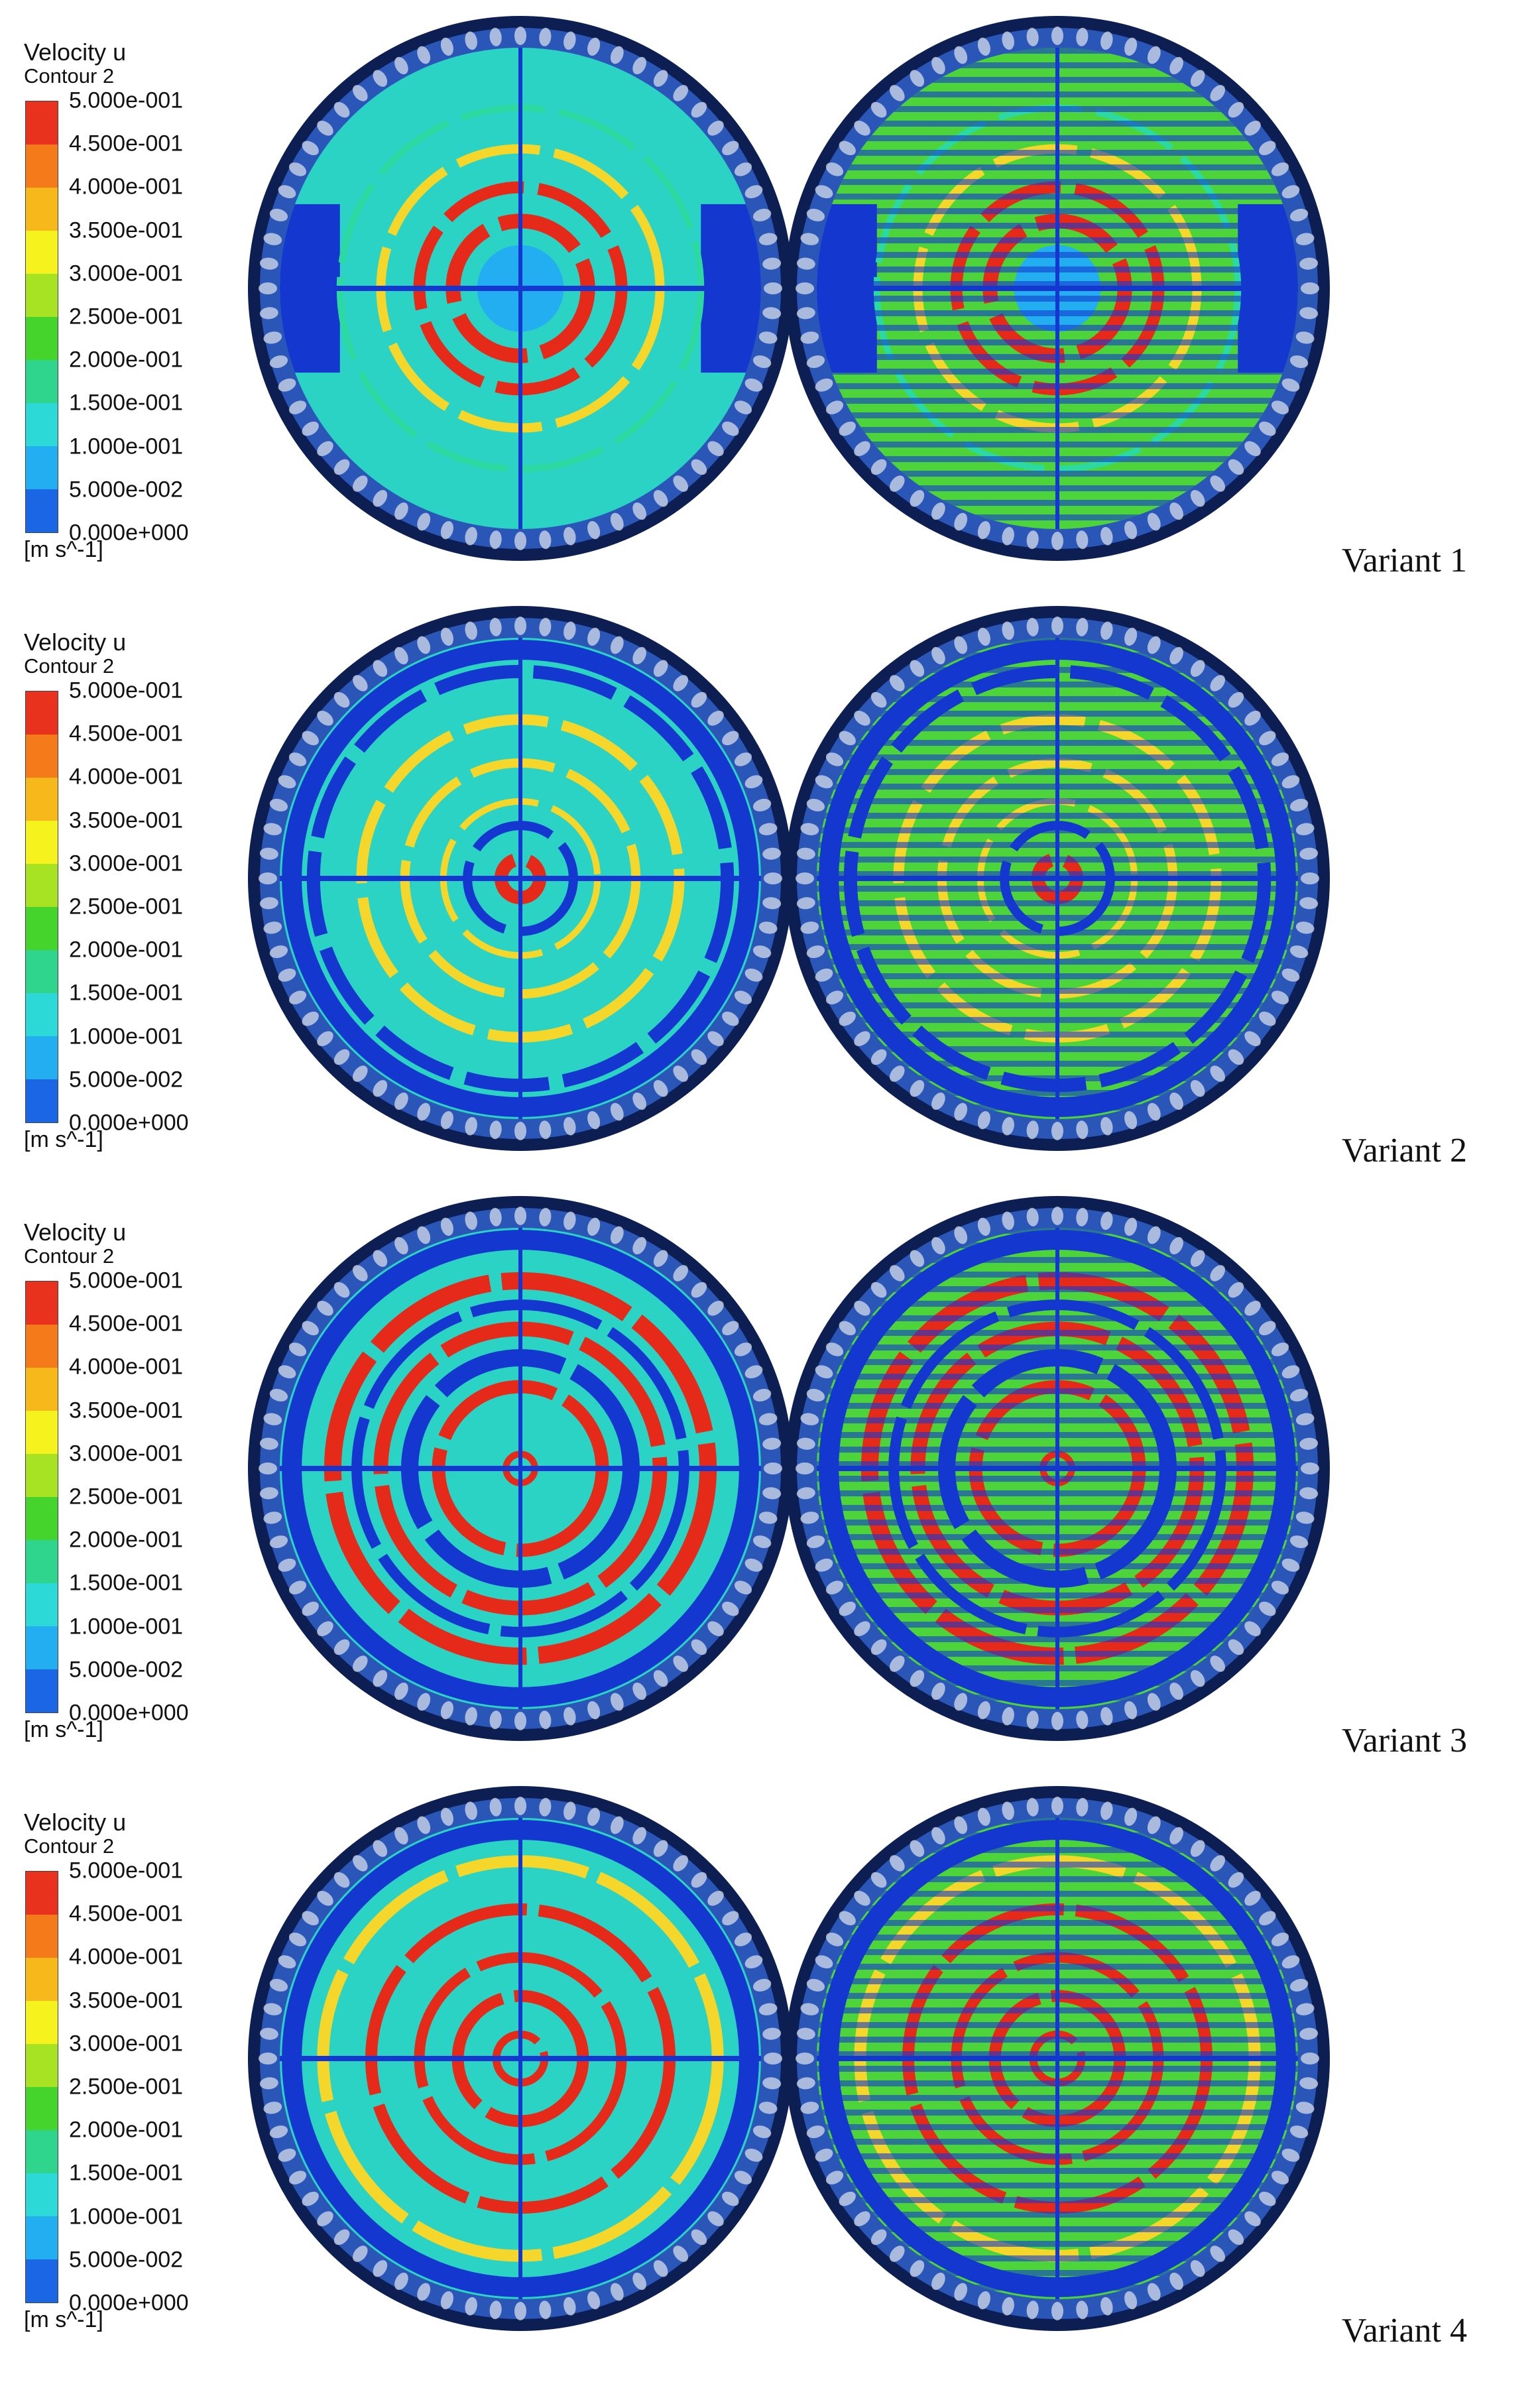  Describe the element at coordinates (127, 447) in the screenshot. I see `legend-tick-label: 1.000e-001` at that location.